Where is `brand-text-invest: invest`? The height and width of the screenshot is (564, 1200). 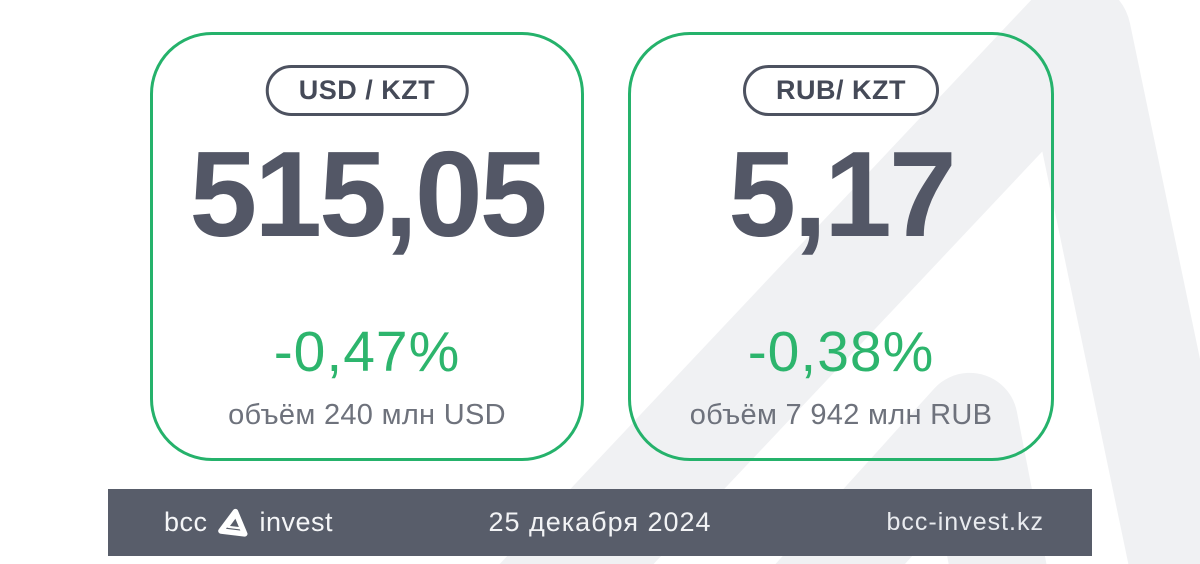 brand-text-invest: invest is located at coordinates (296, 522).